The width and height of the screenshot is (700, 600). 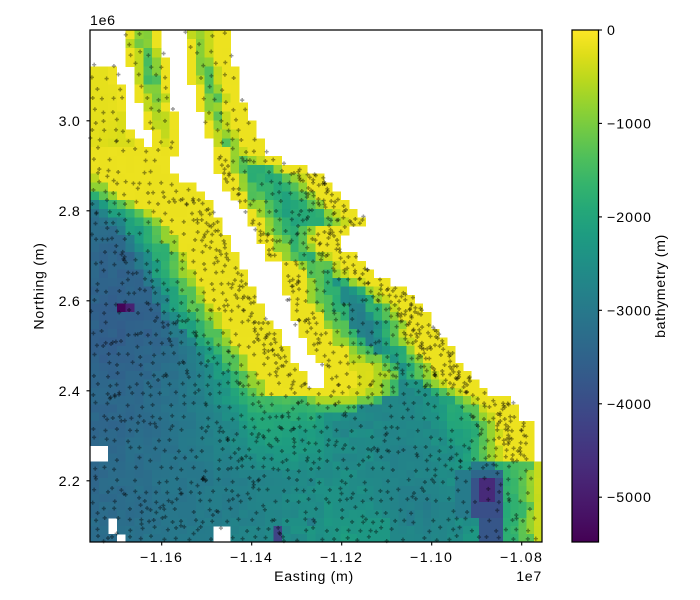 I want to click on svg-text: −1.10, so click(x=431, y=558).